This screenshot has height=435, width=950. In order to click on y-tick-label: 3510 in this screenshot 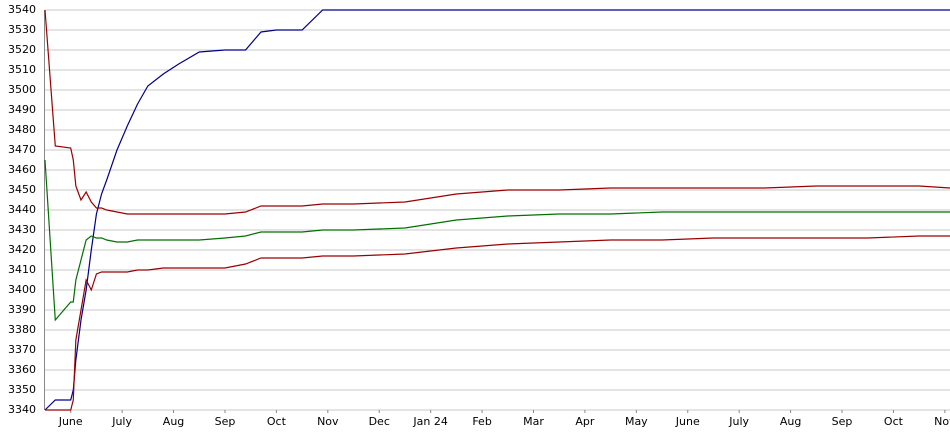, I will do `click(22, 69)`.